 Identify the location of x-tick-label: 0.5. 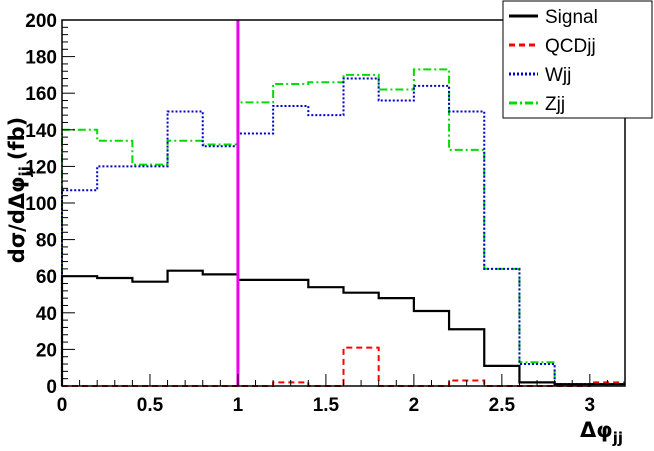
(150, 405).